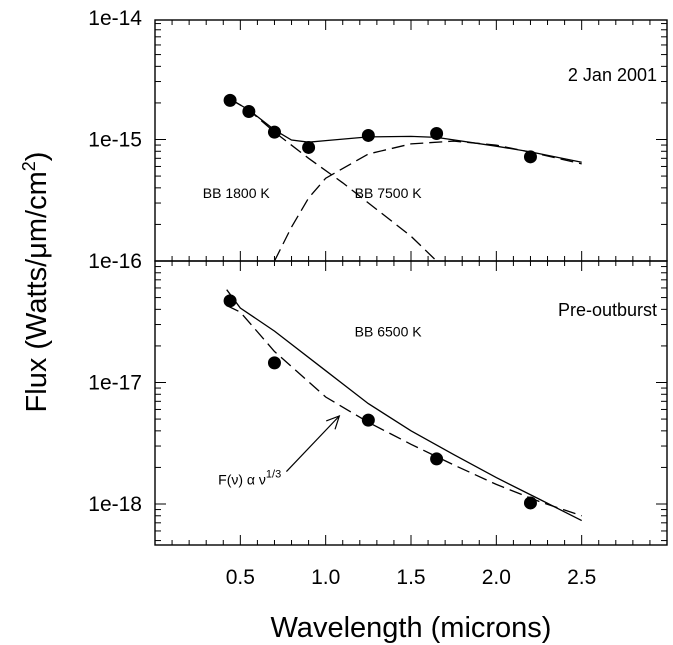 Image resolution: width=673 pixels, height=645 pixels. I want to click on annotation-bb-6500k: BB 6500 K, so click(389, 331).